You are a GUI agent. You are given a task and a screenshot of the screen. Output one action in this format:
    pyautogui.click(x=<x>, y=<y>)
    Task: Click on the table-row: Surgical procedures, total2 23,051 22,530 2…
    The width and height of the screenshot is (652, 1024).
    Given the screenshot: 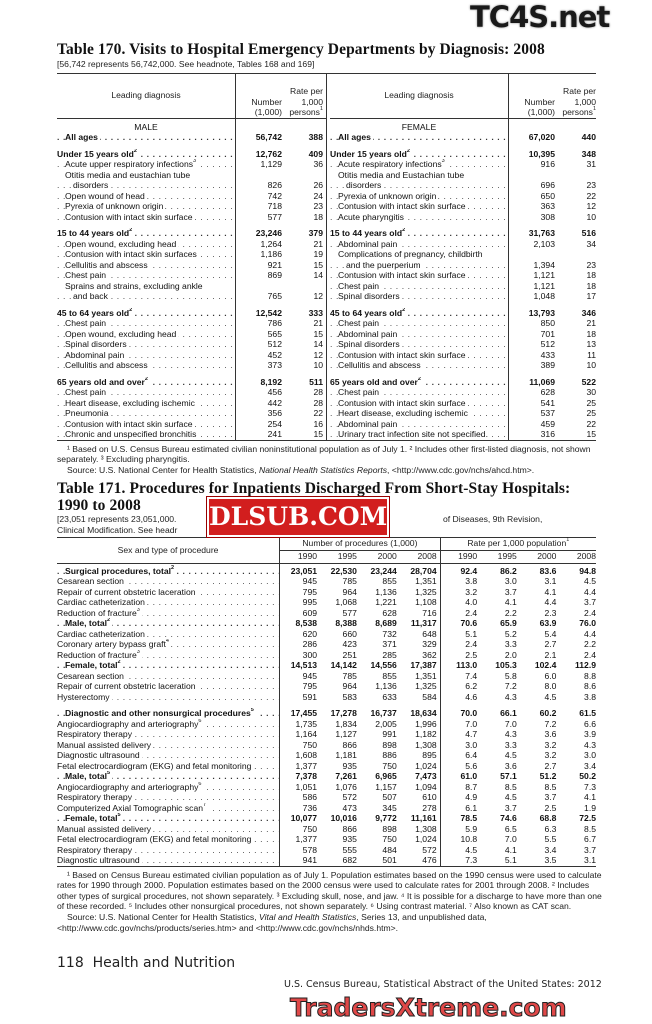 What is the action you would take?
    pyautogui.click(x=326, y=570)
    